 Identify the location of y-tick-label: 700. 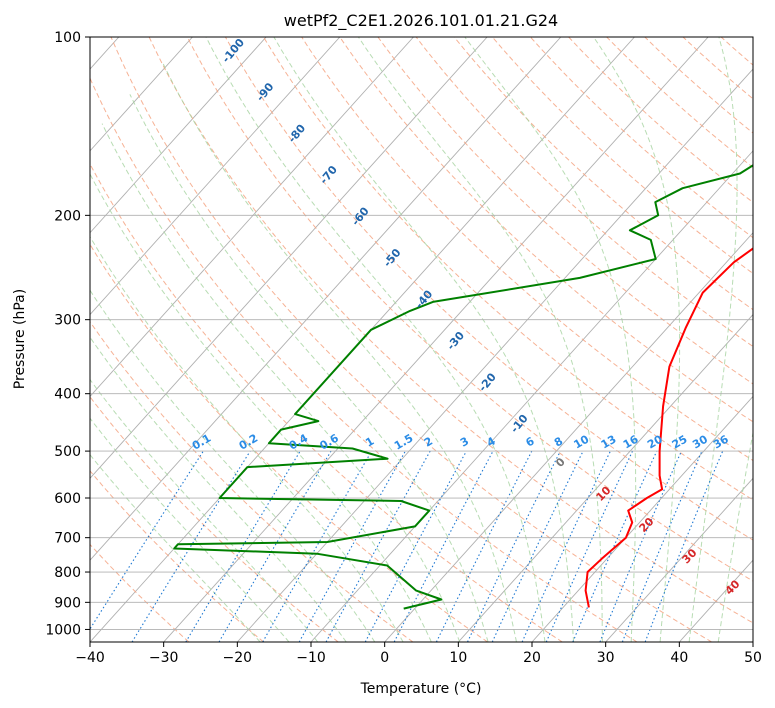
(67, 539).